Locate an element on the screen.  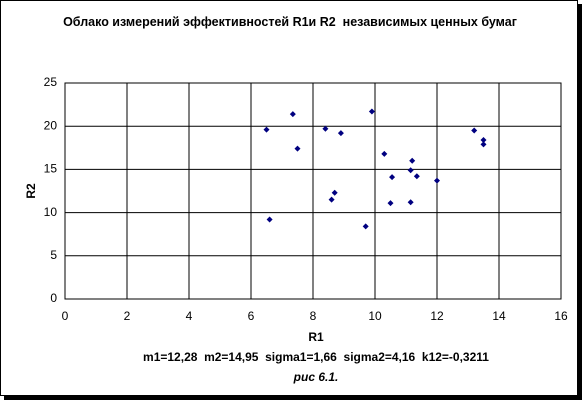
x-tick-label: 0 is located at coordinates (65, 316).